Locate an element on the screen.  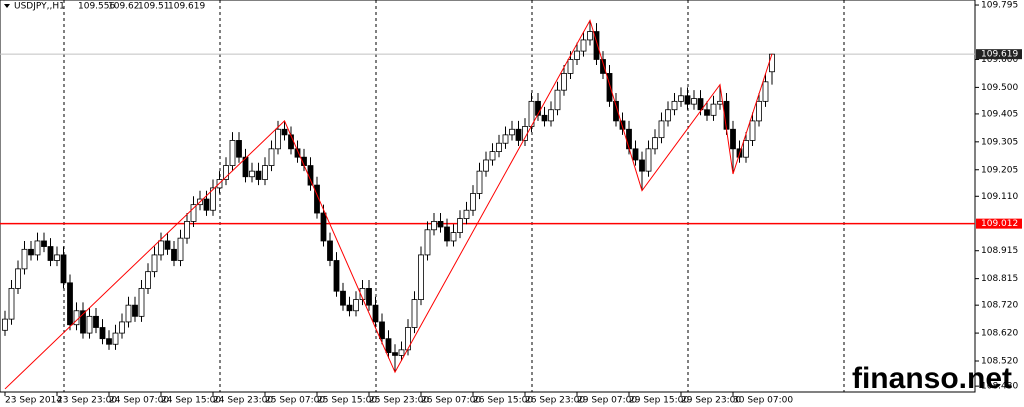
y-tick-label: 108.720 is located at coordinates (999, 306).